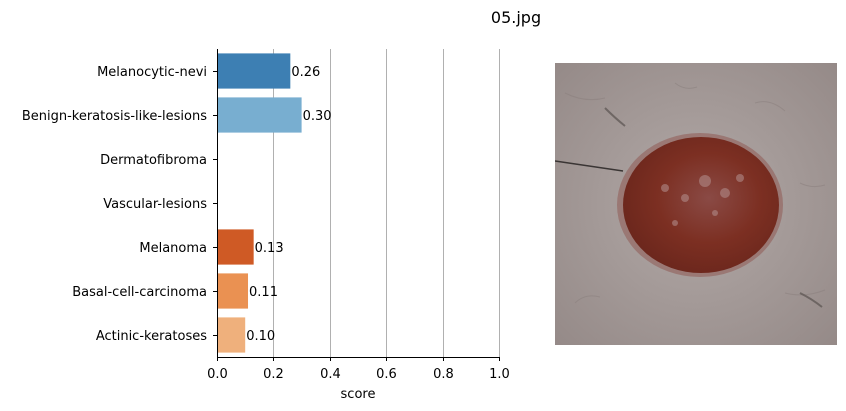  I want to click on y-tick-label: Melanocytic-nevi, so click(152, 72).